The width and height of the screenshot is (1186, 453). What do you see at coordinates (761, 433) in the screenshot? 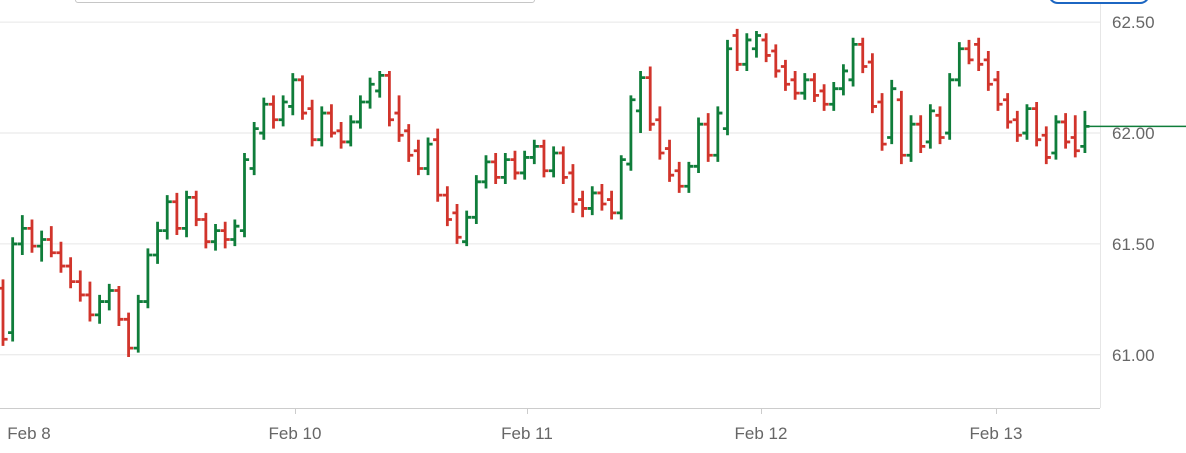
I see `x-tick-label: Feb 12` at bounding box center [761, 433].